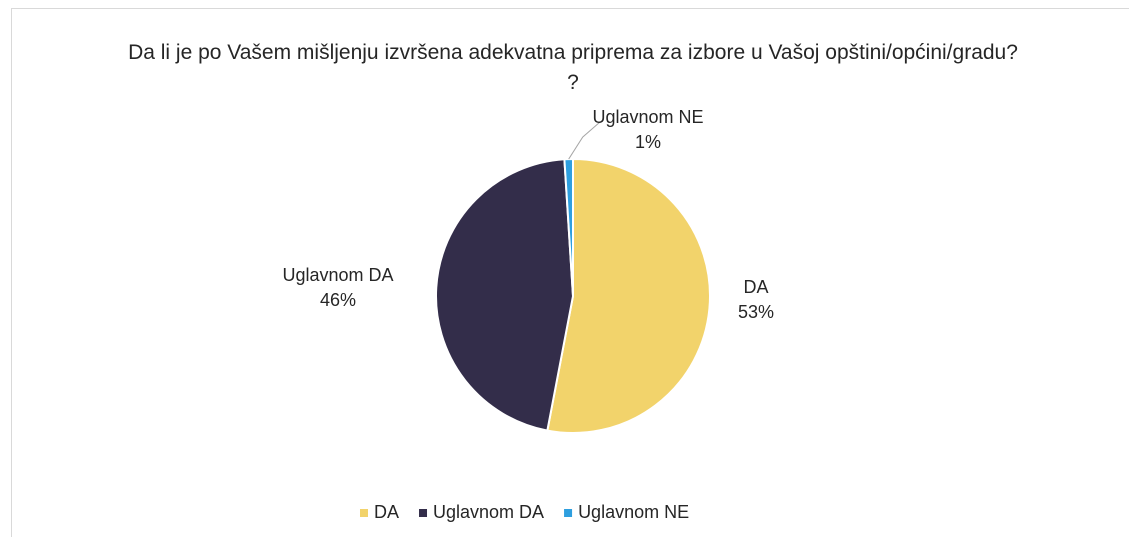  Describe the element at coordinates (338, 300) in the screenshot. I see `data-label-value: 46%` at that location.